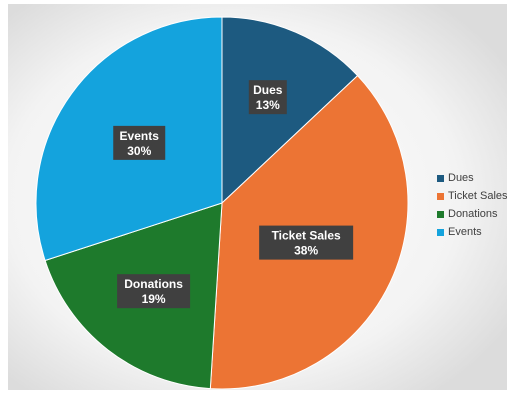 The width and height of the screenshot is (507, 395). Describe the element at coordinates (290, 110) in the screenshot. I see `pie-slice-dues` at that location.